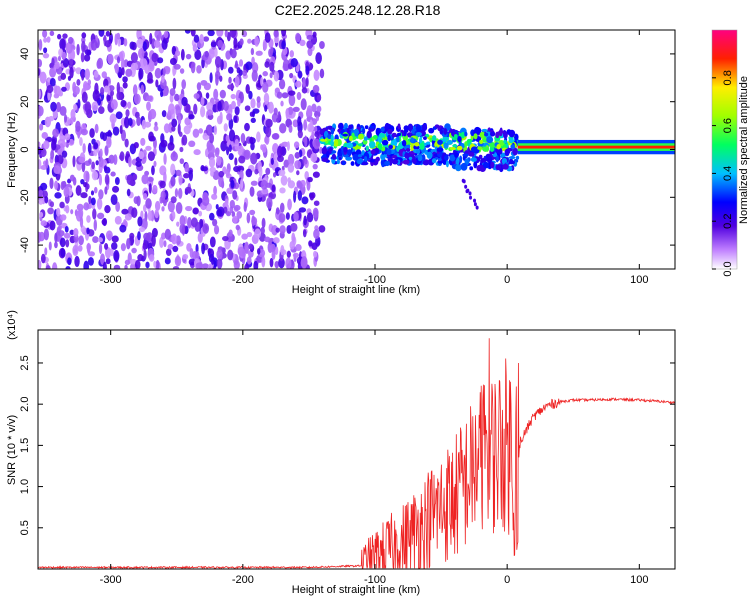 This screenshot has width=750, height=600. Describe the element at coordinates (25, 486) in the screenshot. I see `y-tick-label: 1.0` at that location.